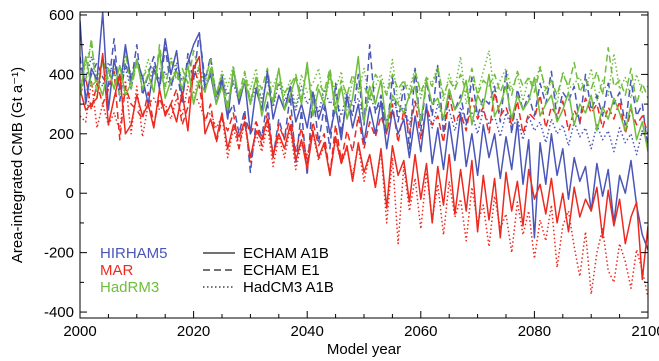 The image size is (659, 361). I want to click on x-tick-label: 2020, so click(193, 331).